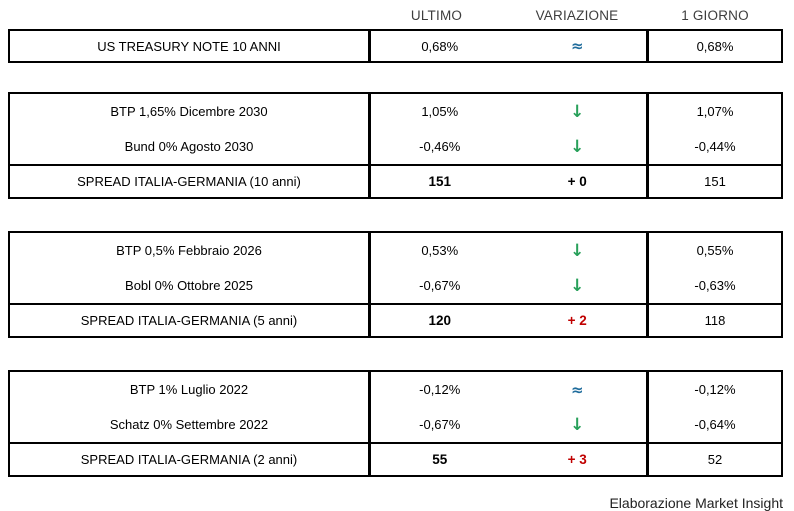  Describe the element at coordinates (189, 111) in the screenshot. I see `instrument-label: BTP 1,65% Dicembre 2030` at that location.